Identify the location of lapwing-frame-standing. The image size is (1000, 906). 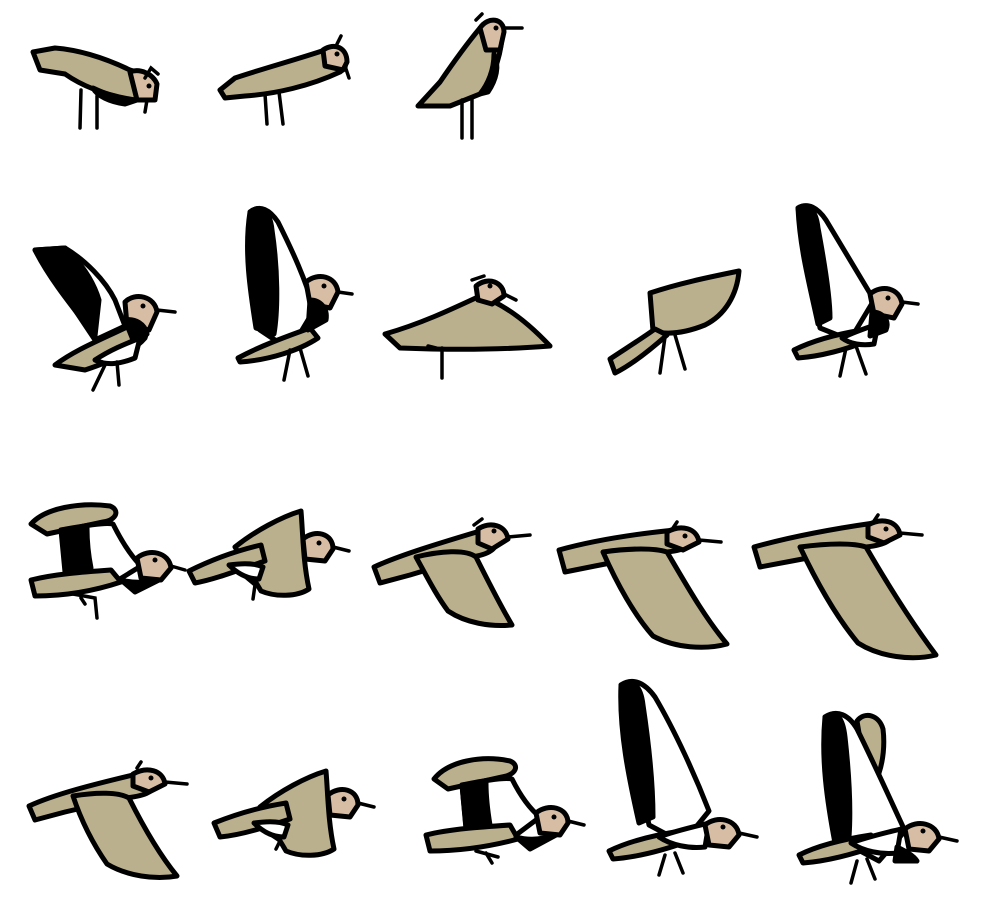
(470, 77).